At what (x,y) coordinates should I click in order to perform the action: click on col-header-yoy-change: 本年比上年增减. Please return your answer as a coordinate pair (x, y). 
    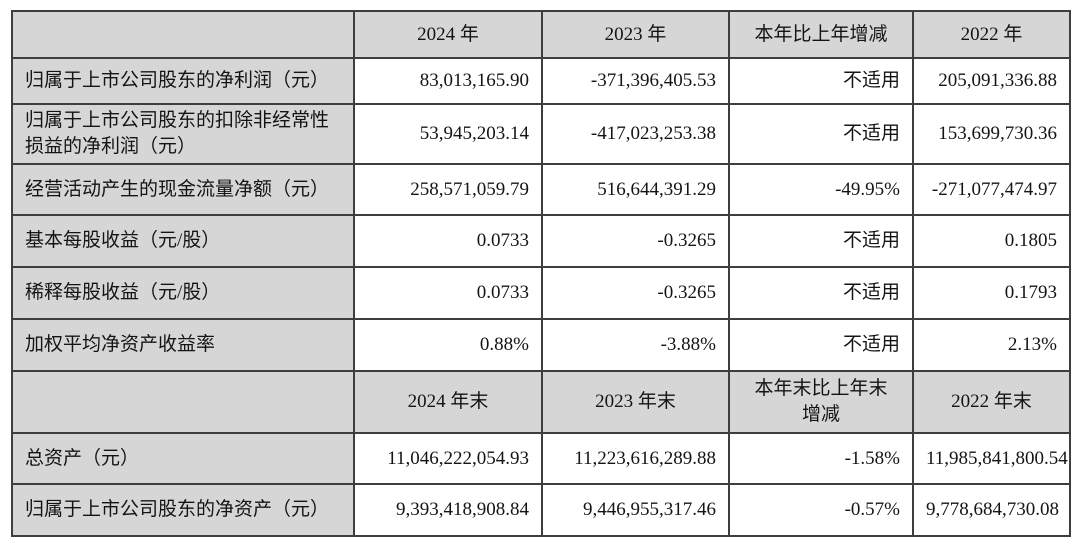
    Looking at the image, I should click on (821, 34).